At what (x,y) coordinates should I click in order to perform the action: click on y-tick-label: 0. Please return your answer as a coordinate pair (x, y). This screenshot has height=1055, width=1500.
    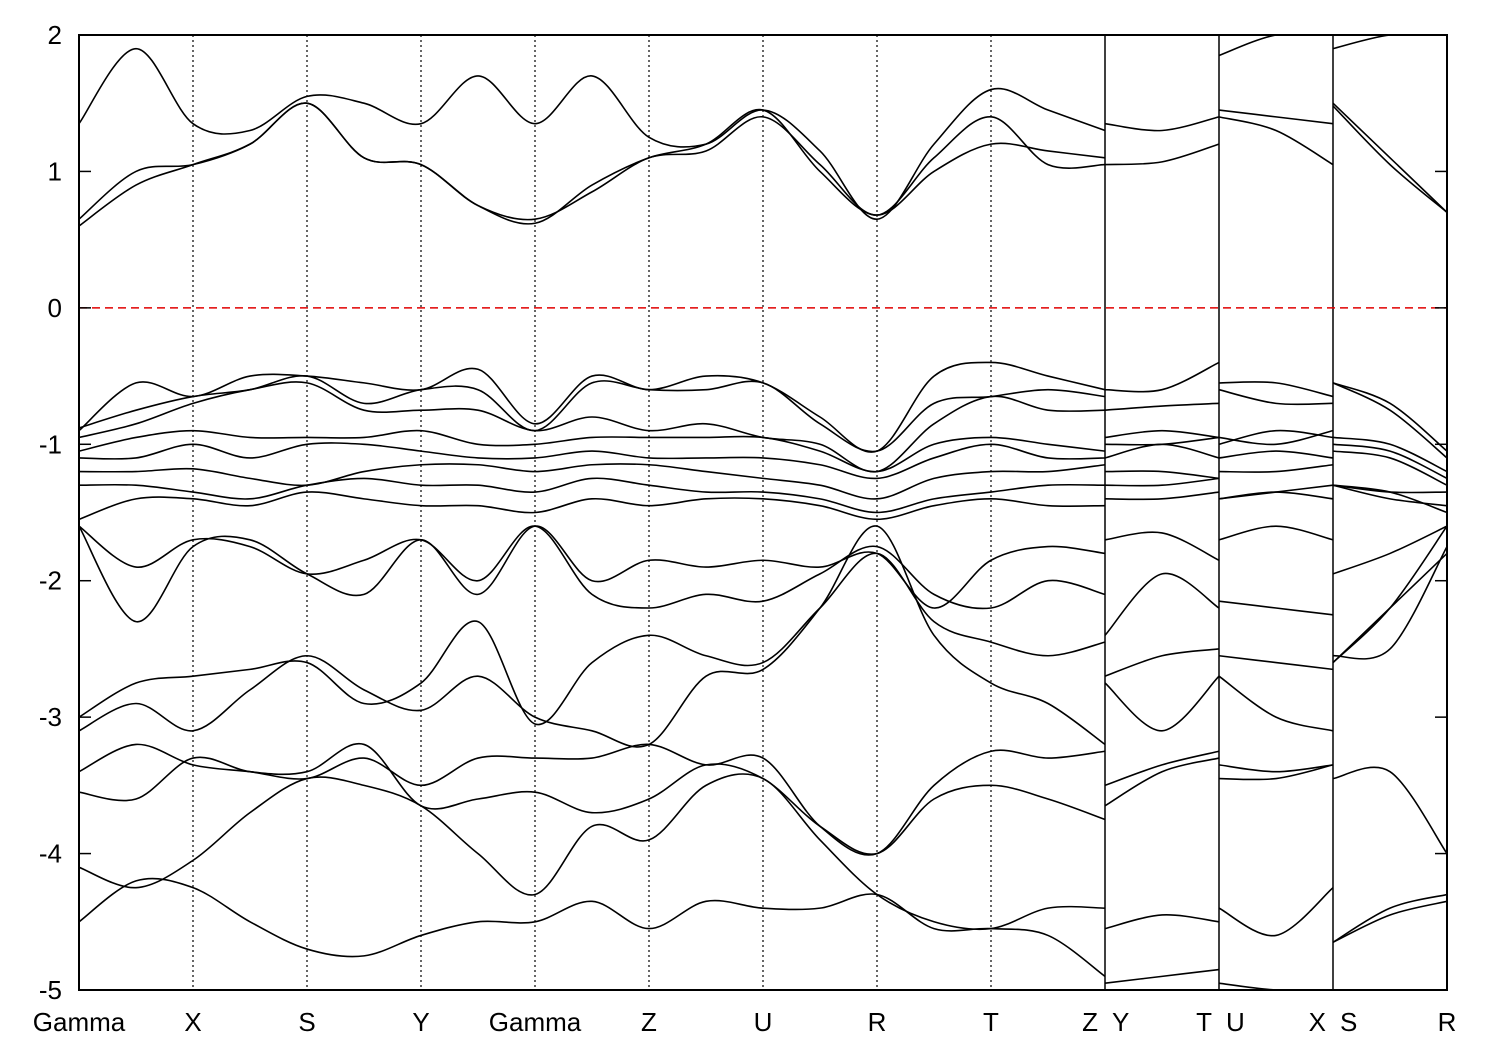
    Looking at the image, I should click on (55, 308).